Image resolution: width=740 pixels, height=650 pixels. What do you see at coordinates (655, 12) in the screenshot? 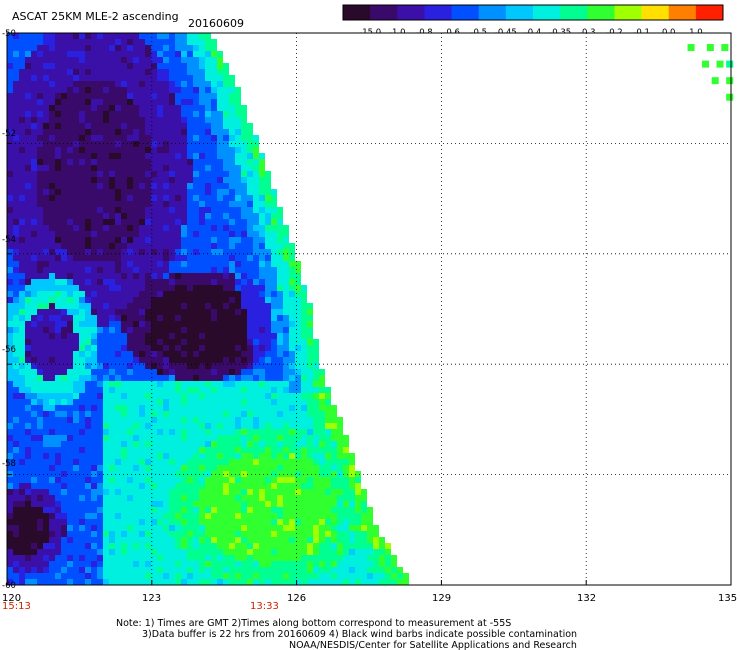
I see `colorbar-swatch` at bounding box center [655, 12].